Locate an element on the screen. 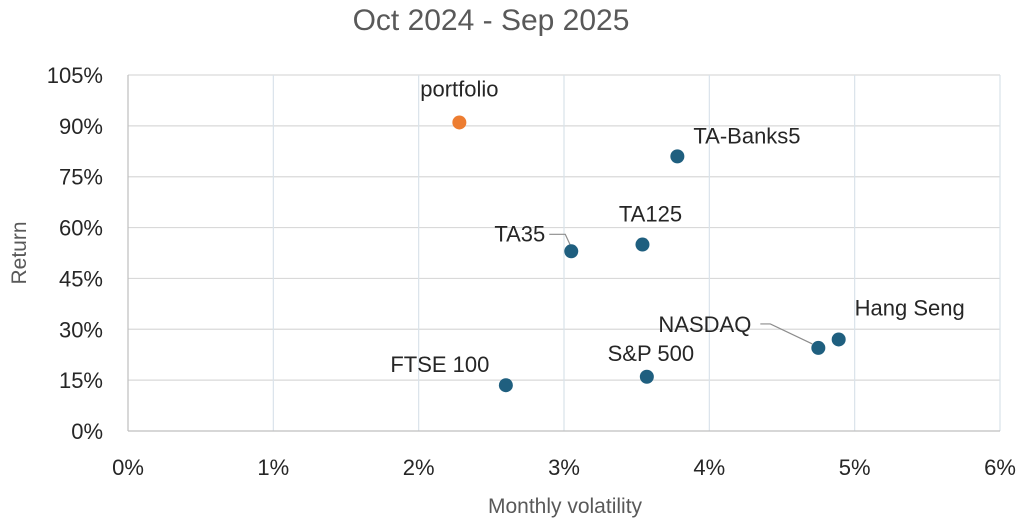 The width and height of the screenshot is (1024, 522). y-tick-label: 60% is located at coordinates (81, 228).